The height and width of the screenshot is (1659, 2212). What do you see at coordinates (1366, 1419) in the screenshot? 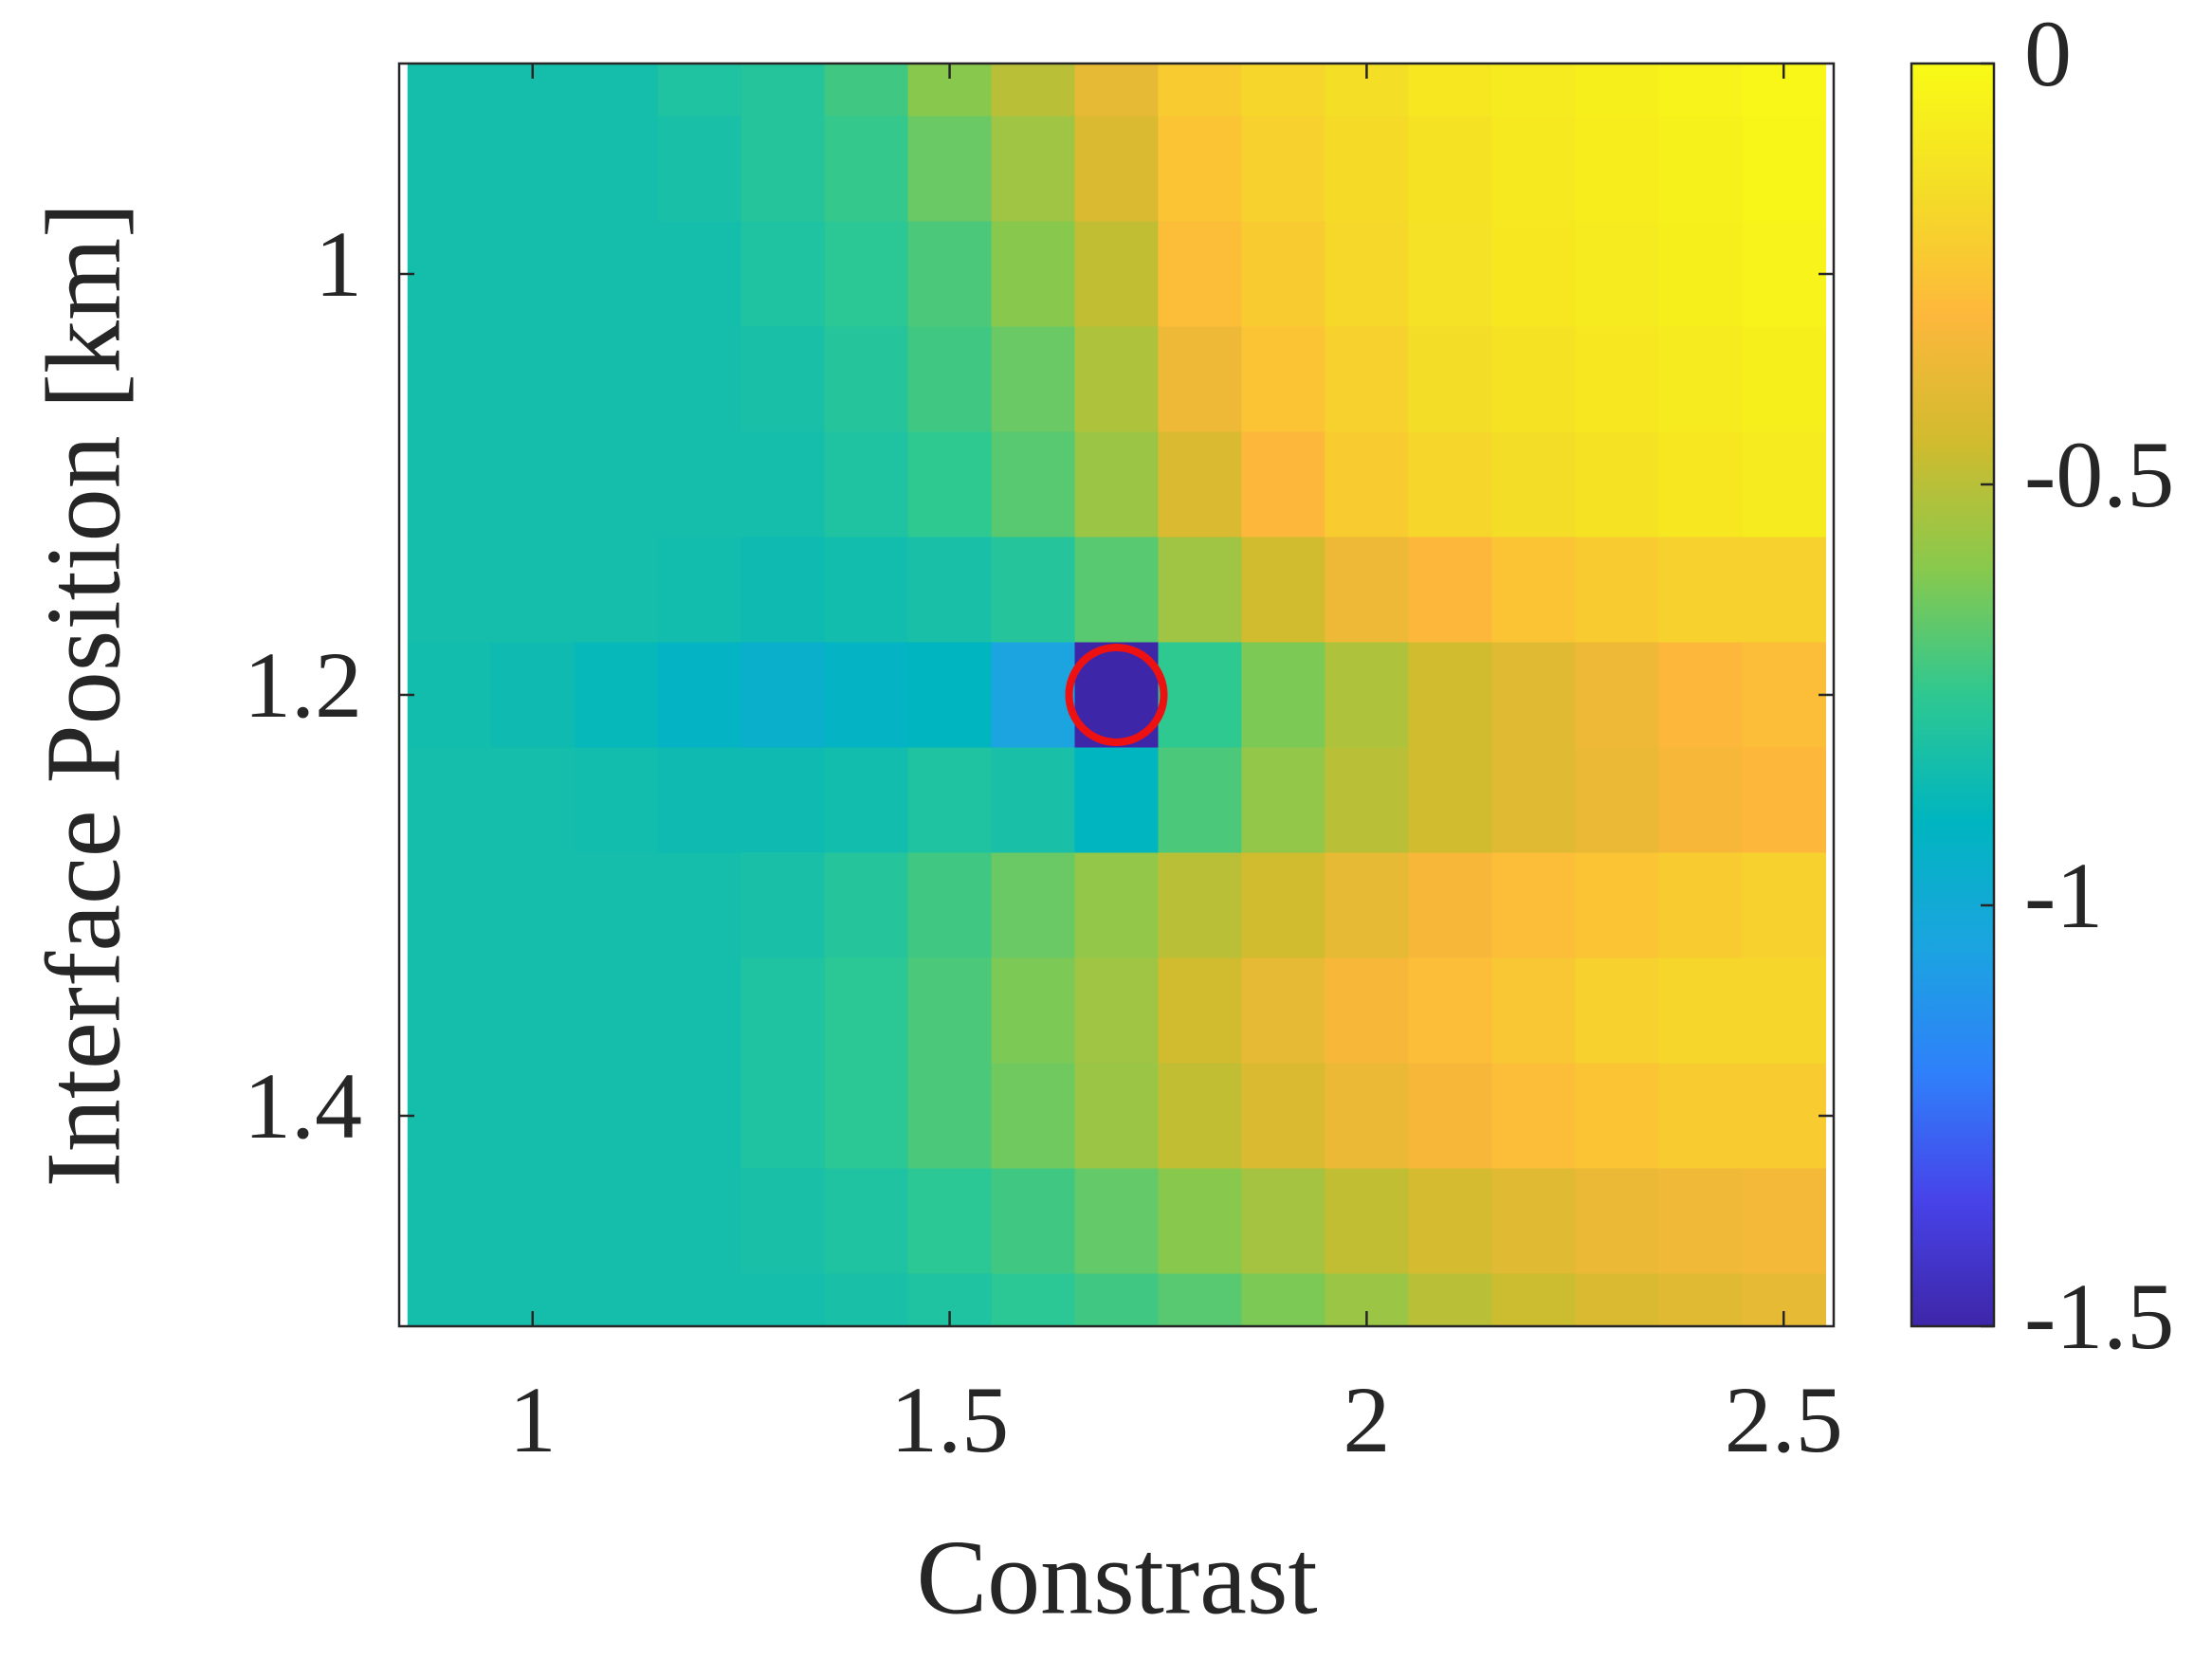
I see `x-tick-label: 2` at bounding box center [1366, 1419].